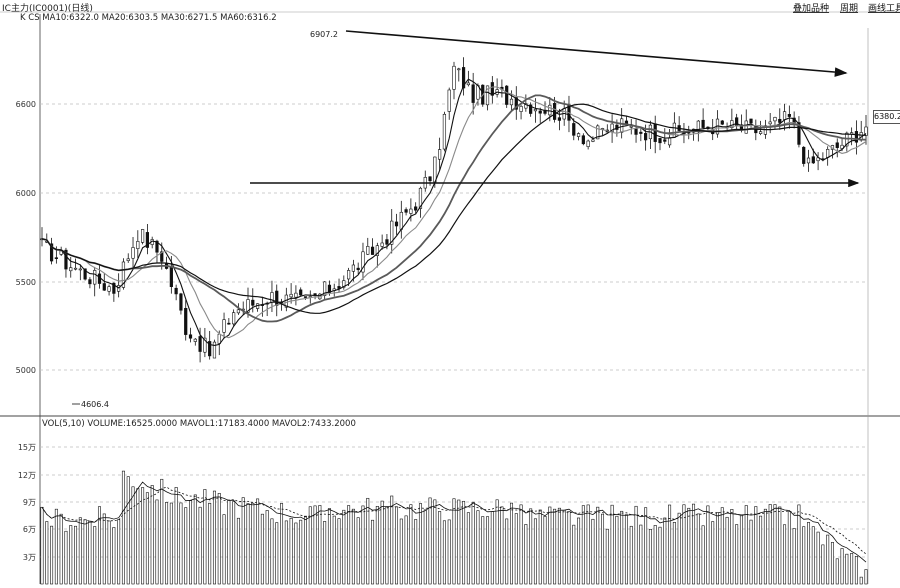 Image resolution: width=900 pixels, height=588 pixels. What do you see at coordinates (454, 522) in the screenshot?
I see `mavol5-line` at bounding box center [454, 522].